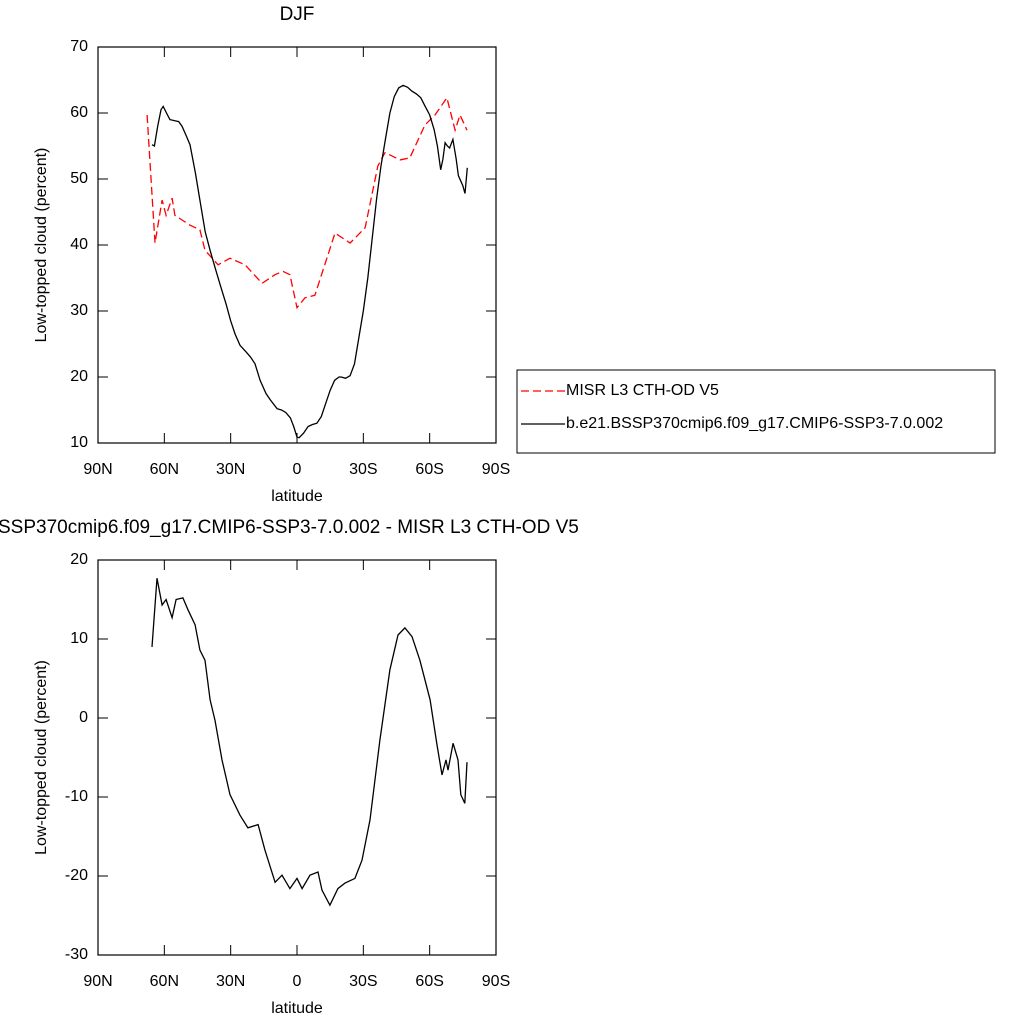 Image resolution: width=1024 pixels, height=1024 pixels. I want to click on chart-title: DJF, so click(297, 14).